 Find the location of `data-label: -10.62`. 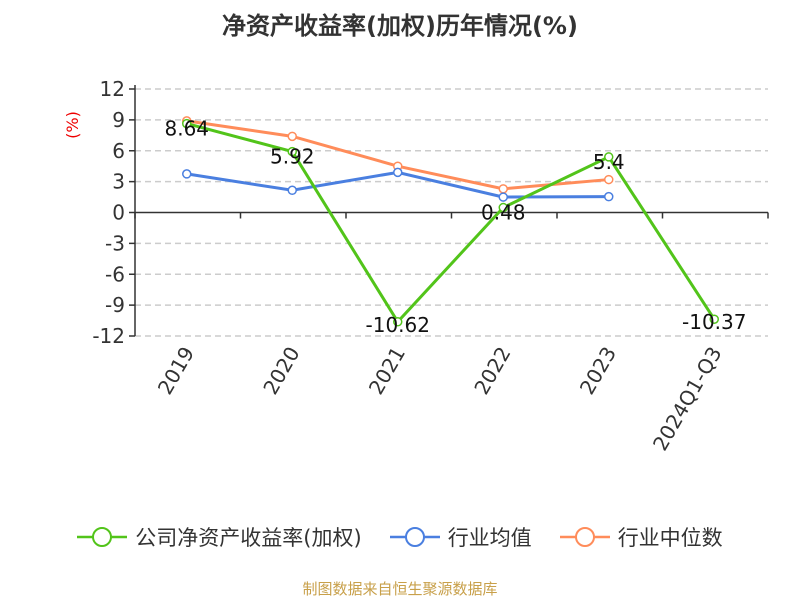

data-label: -10.62 is located at coordinates (398, 325).